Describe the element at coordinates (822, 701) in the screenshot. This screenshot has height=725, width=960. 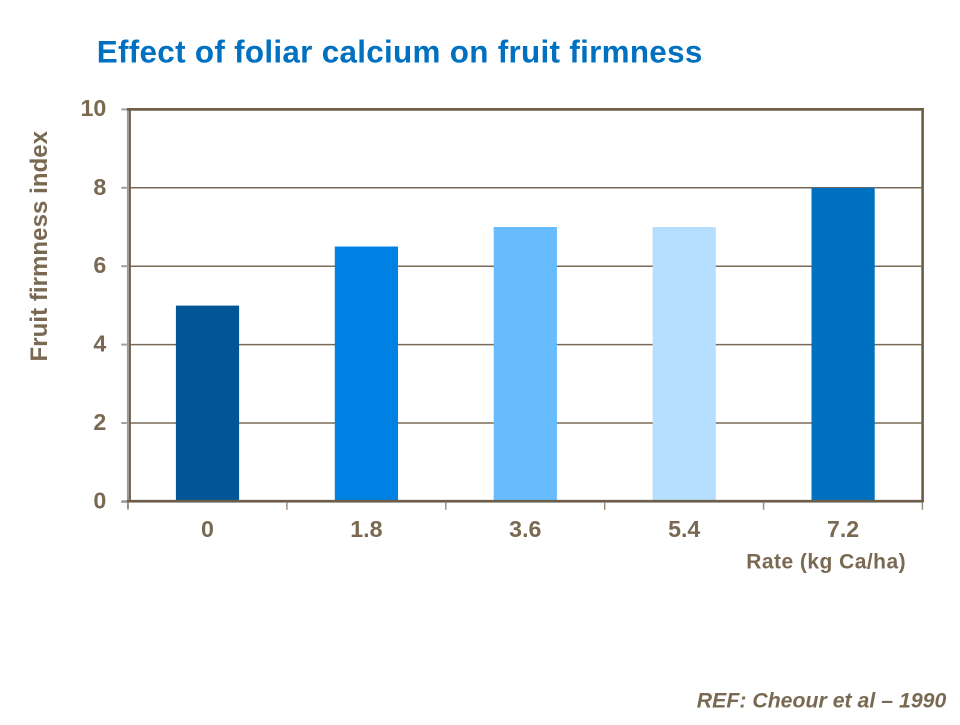
I see `svg-text: REF: Cheour et al – 1990` at that location.